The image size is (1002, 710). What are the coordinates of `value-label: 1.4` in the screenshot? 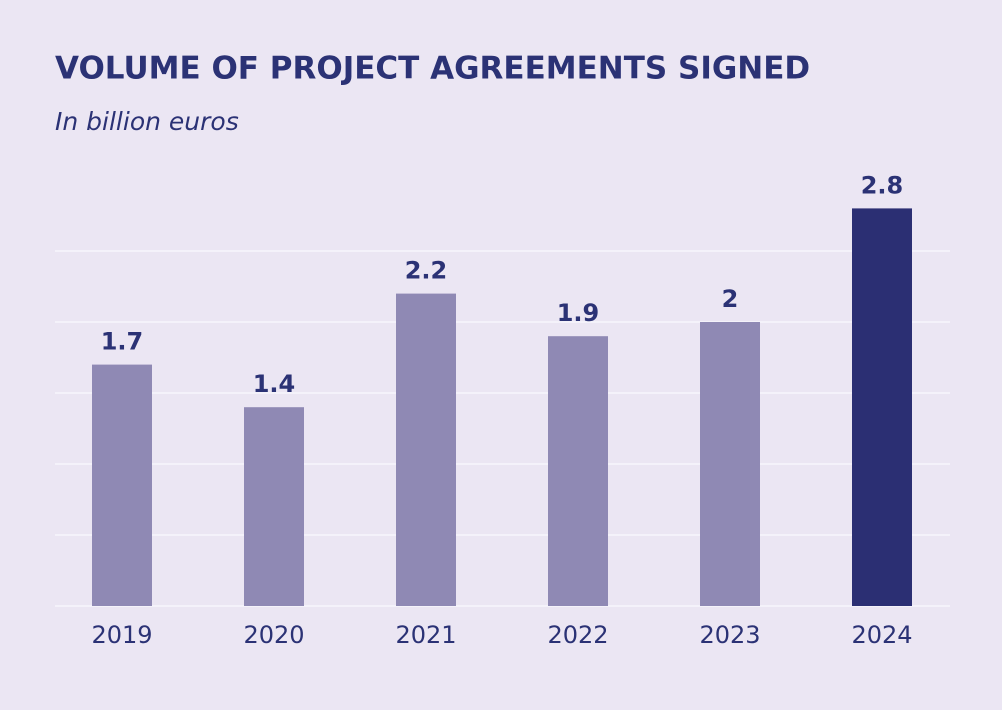 It's located at (274, 384).